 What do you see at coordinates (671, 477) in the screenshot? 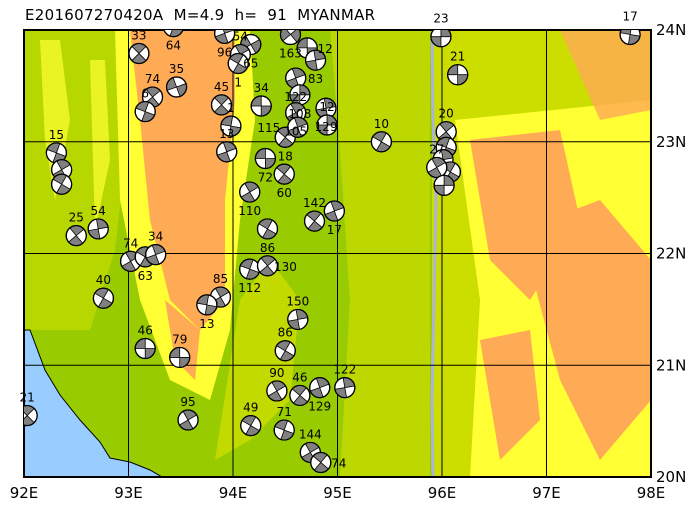
I see `lat-tick-label: 20N` at bounding box center [671, 477].